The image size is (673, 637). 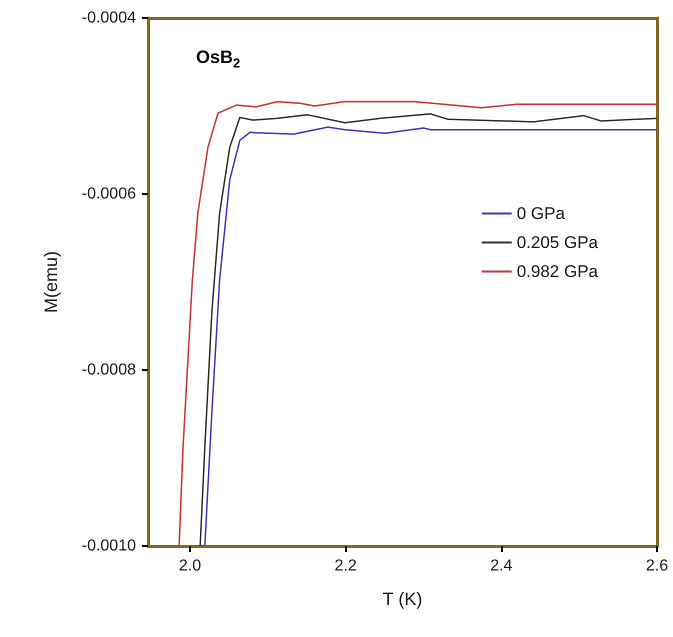 I want to click on y-tick-label: -0.0008, so click(x=109, y=370).